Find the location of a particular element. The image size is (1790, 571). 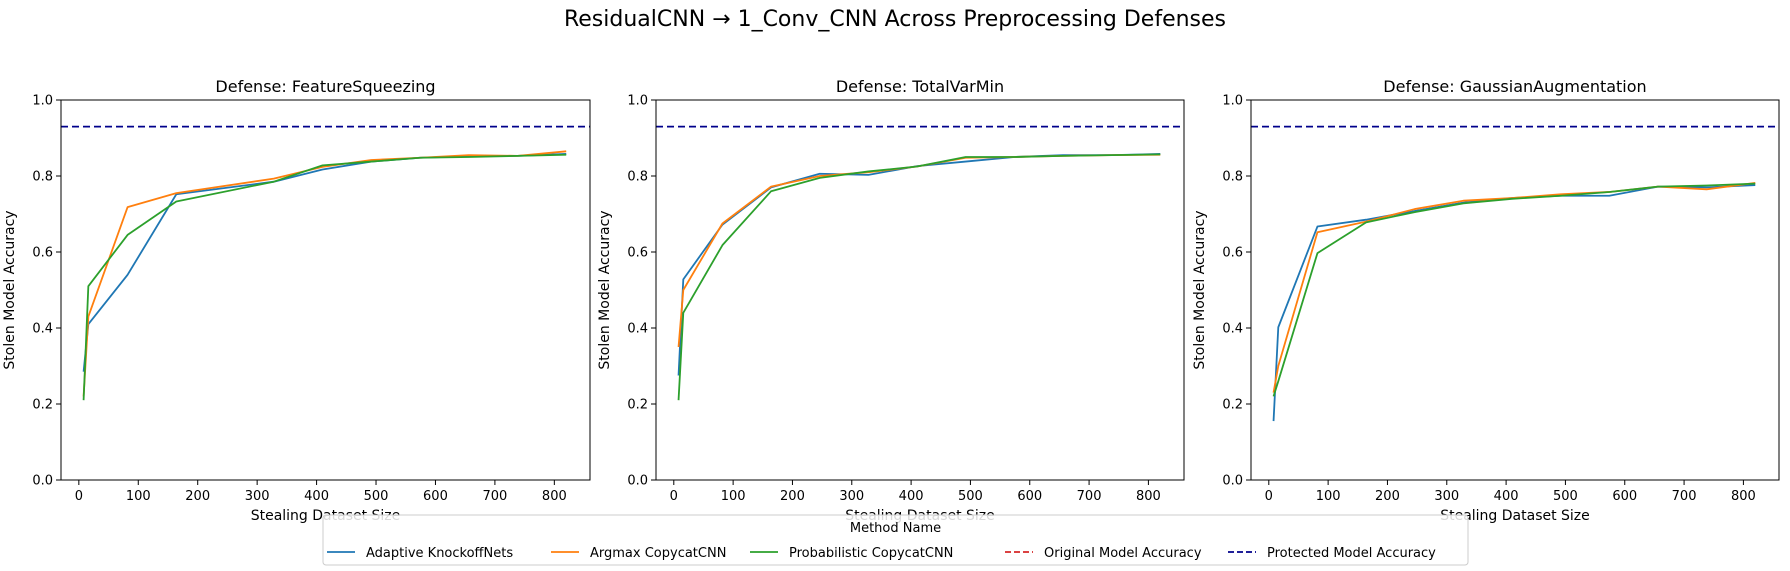

legend-entry-label: Argmax CopycatCNN is located at coordinates (658, 553).